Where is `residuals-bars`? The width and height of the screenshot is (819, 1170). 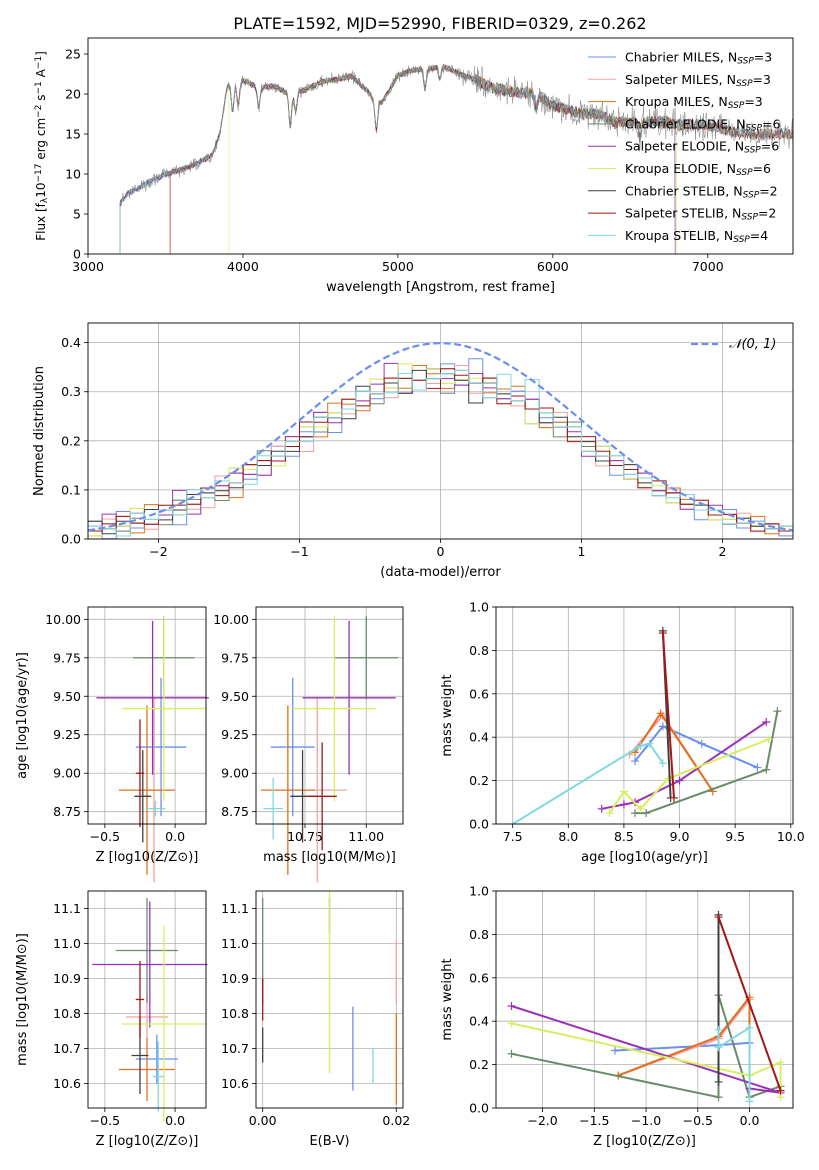 residuals-bars is located at coordinates (440, 440).